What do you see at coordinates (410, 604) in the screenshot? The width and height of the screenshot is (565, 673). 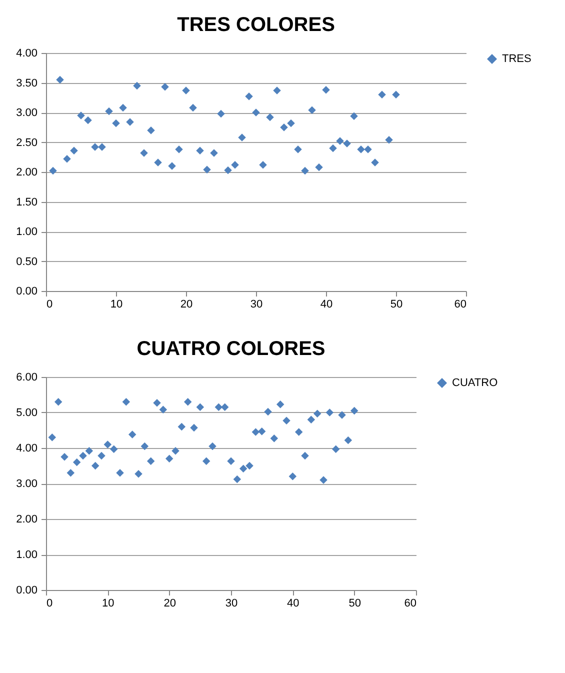 I see `x-tick-label: 60` at bounding box center [410, 604].